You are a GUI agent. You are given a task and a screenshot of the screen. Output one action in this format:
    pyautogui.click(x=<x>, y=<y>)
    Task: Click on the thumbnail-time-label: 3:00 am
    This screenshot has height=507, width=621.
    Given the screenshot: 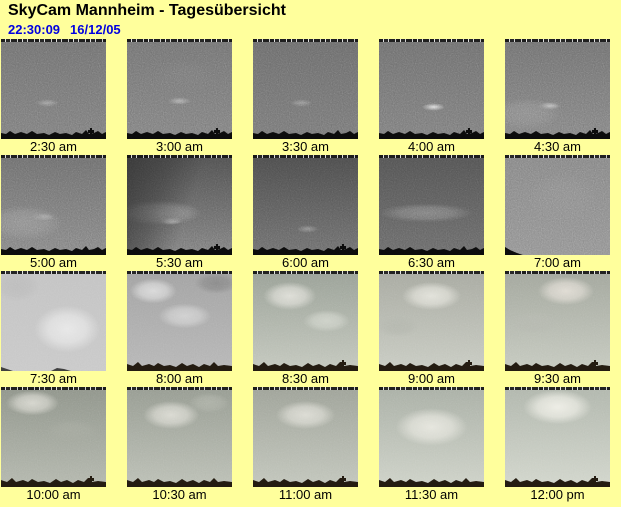 What is the action you would take?
    pyautogui.click(x=179, y=146)
    